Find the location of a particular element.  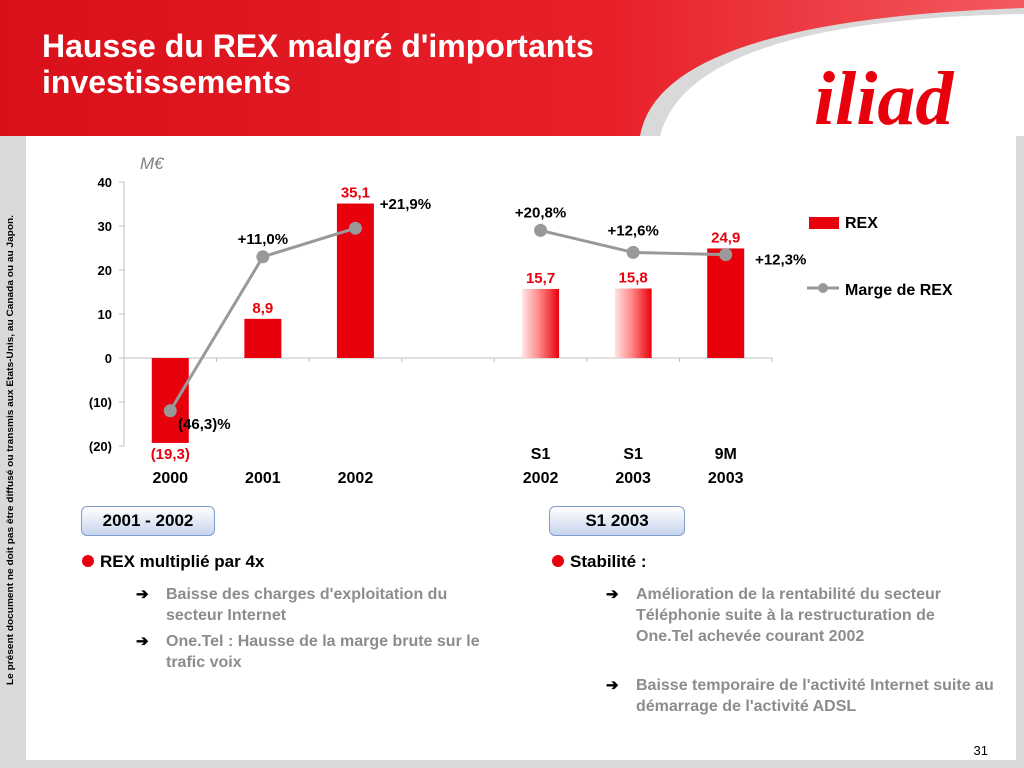

iliad-logo: iliad is located at coordinates (884, 99).